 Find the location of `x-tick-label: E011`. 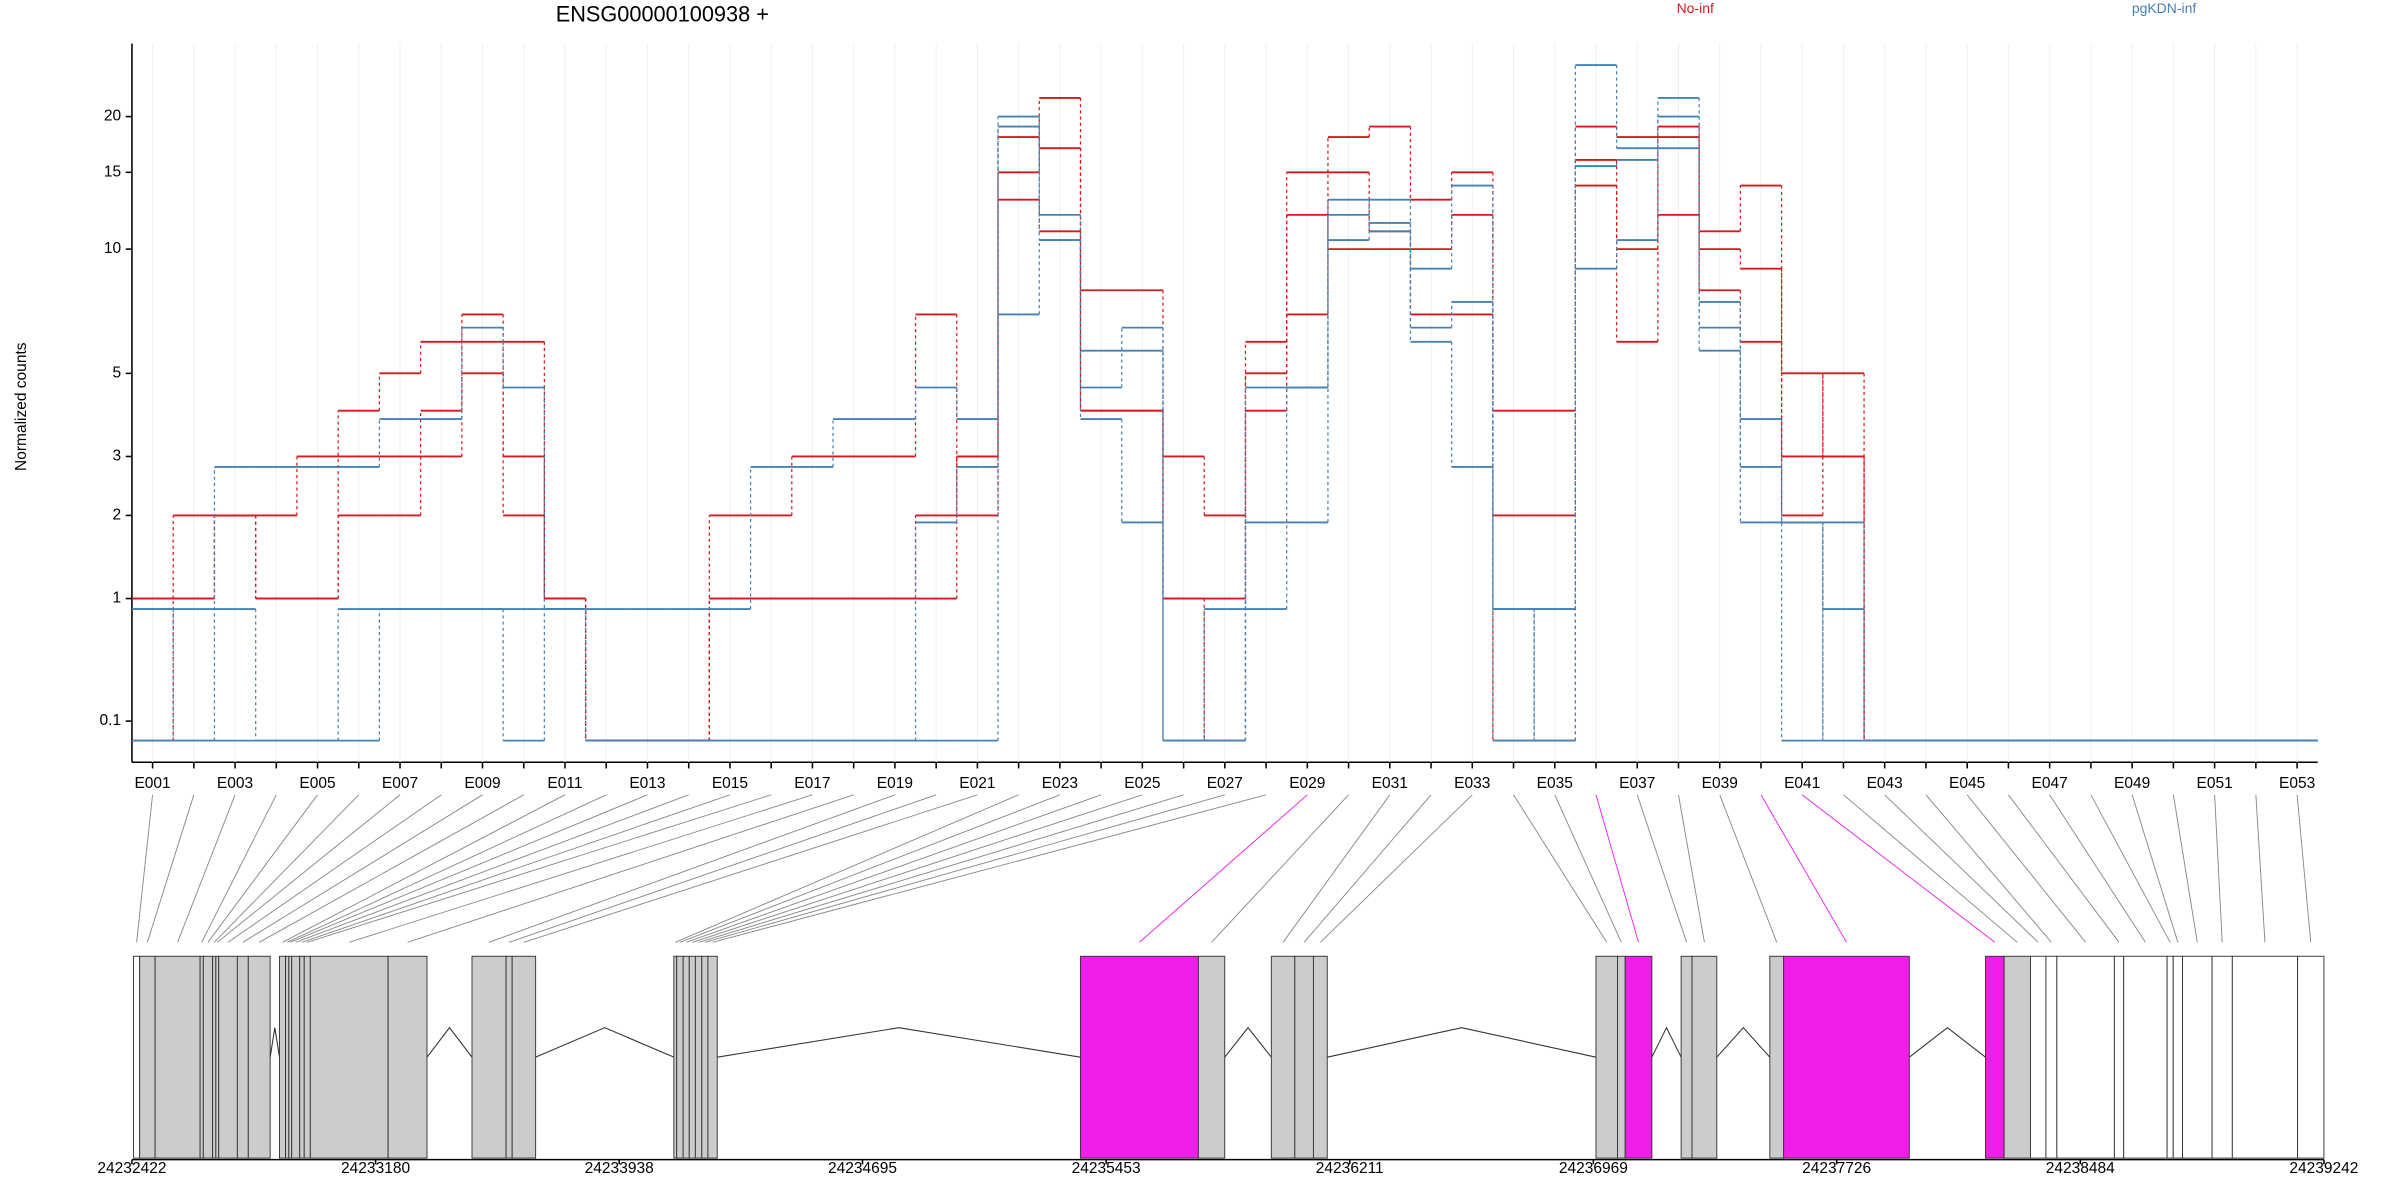

x-tick-label: E011 is located at coordinates (564, 783).